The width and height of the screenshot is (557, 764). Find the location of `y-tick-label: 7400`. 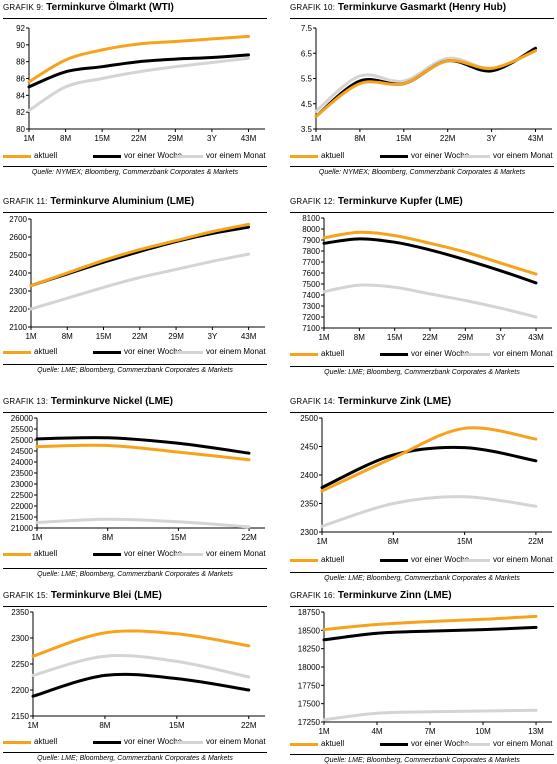

y-tick-label: 7400 is located at coordinates (311, 295).